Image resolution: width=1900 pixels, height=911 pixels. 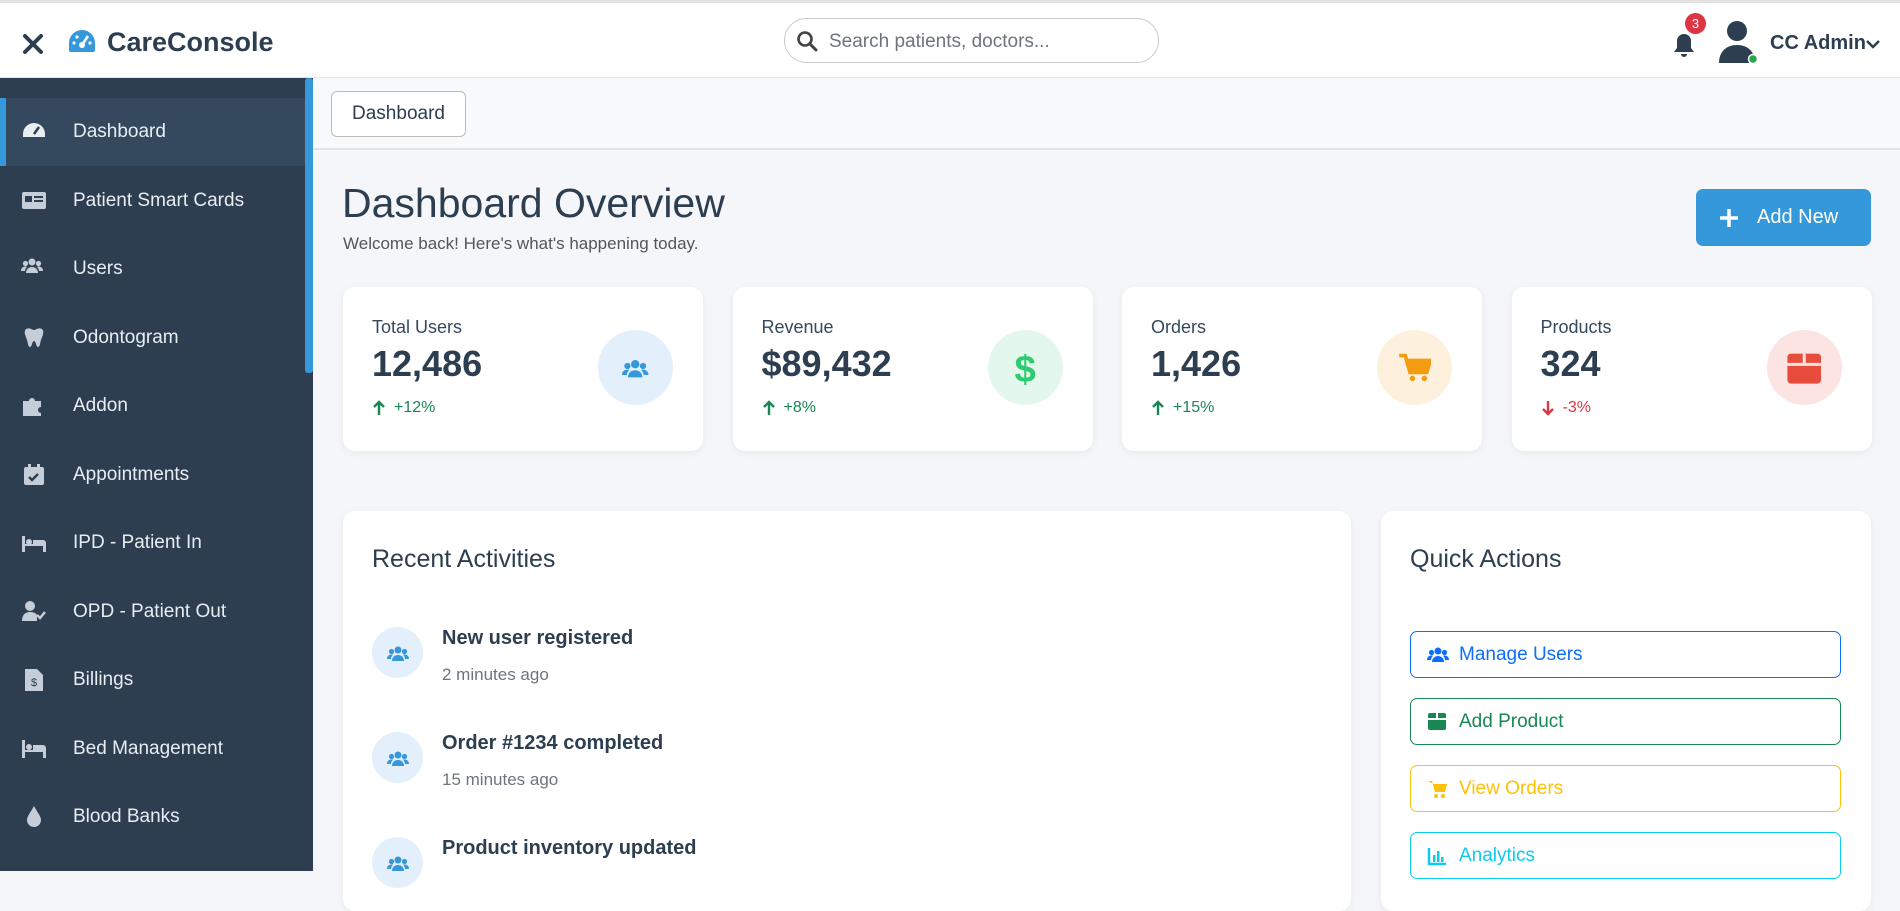 I want to click on breadcrumb: Dashboard, so click(x=398, y=114).